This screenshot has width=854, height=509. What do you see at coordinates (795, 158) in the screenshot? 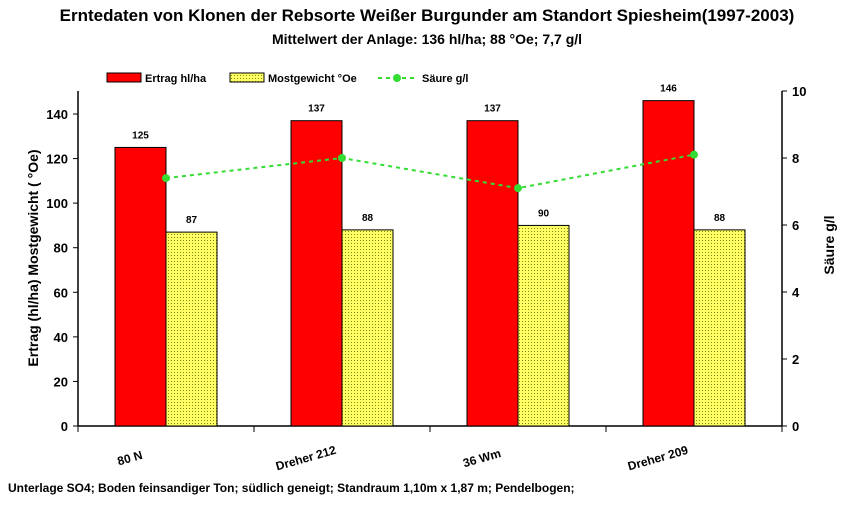
I see `y-tick-label-right: 8` at bounding box center [795, 158].